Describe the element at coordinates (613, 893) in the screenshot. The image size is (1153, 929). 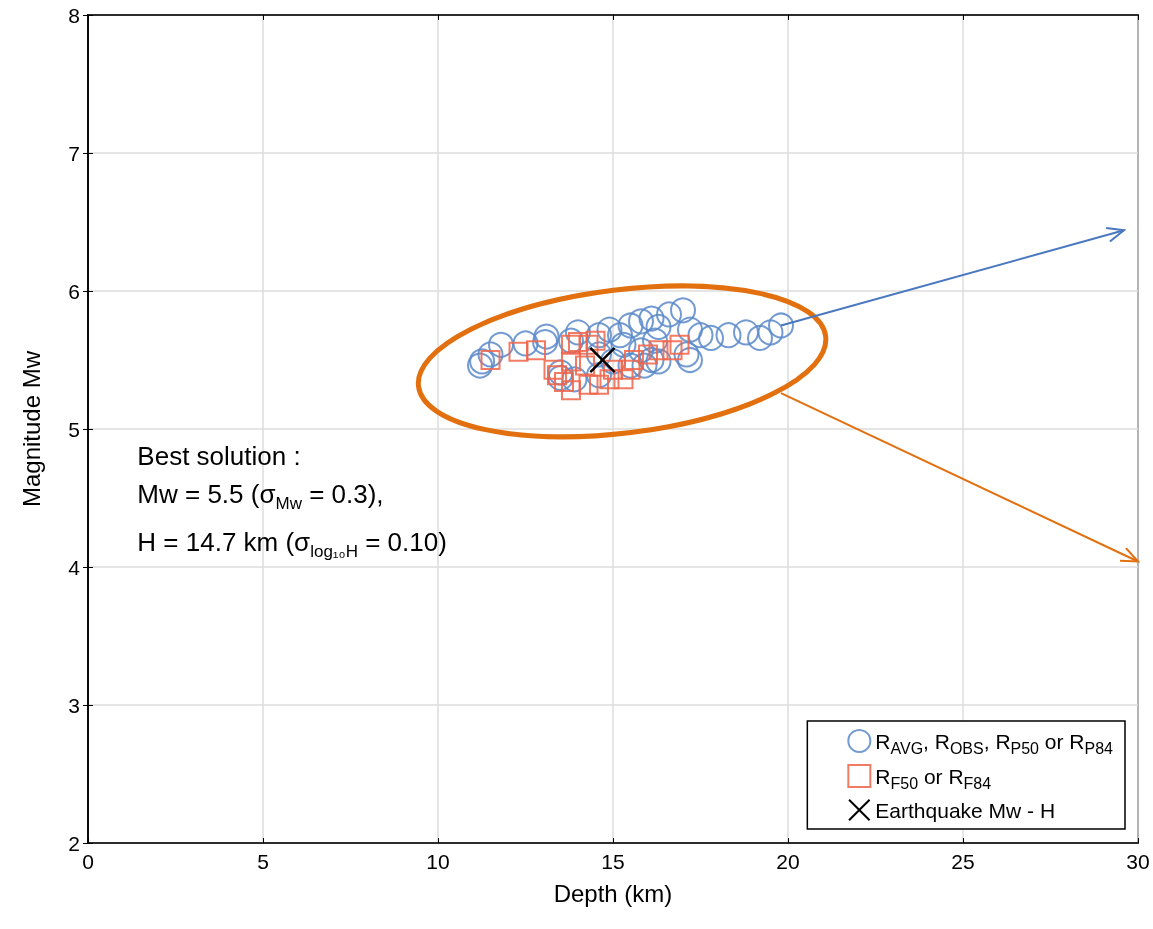
I see `x-axis-title: Depth (km)` at that location.